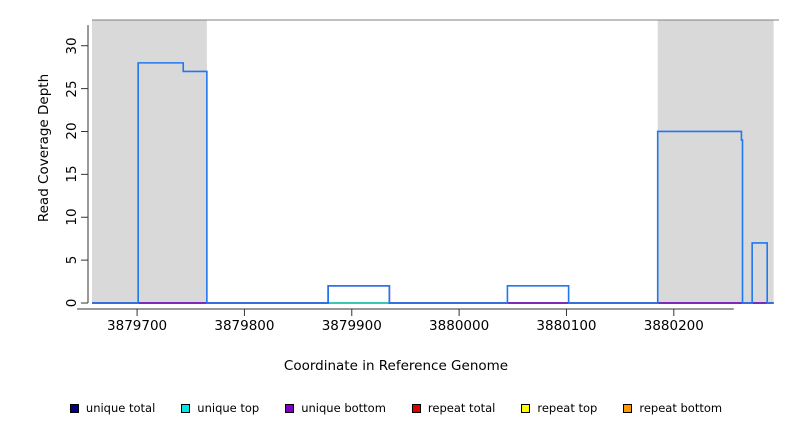 Image resolution: width=792 pixels, height=432 pixels. What do you see at coordinates (244, 326) in the screenshot?
I see `x-tick-label: 3879800` at bounding box center [244, 326].